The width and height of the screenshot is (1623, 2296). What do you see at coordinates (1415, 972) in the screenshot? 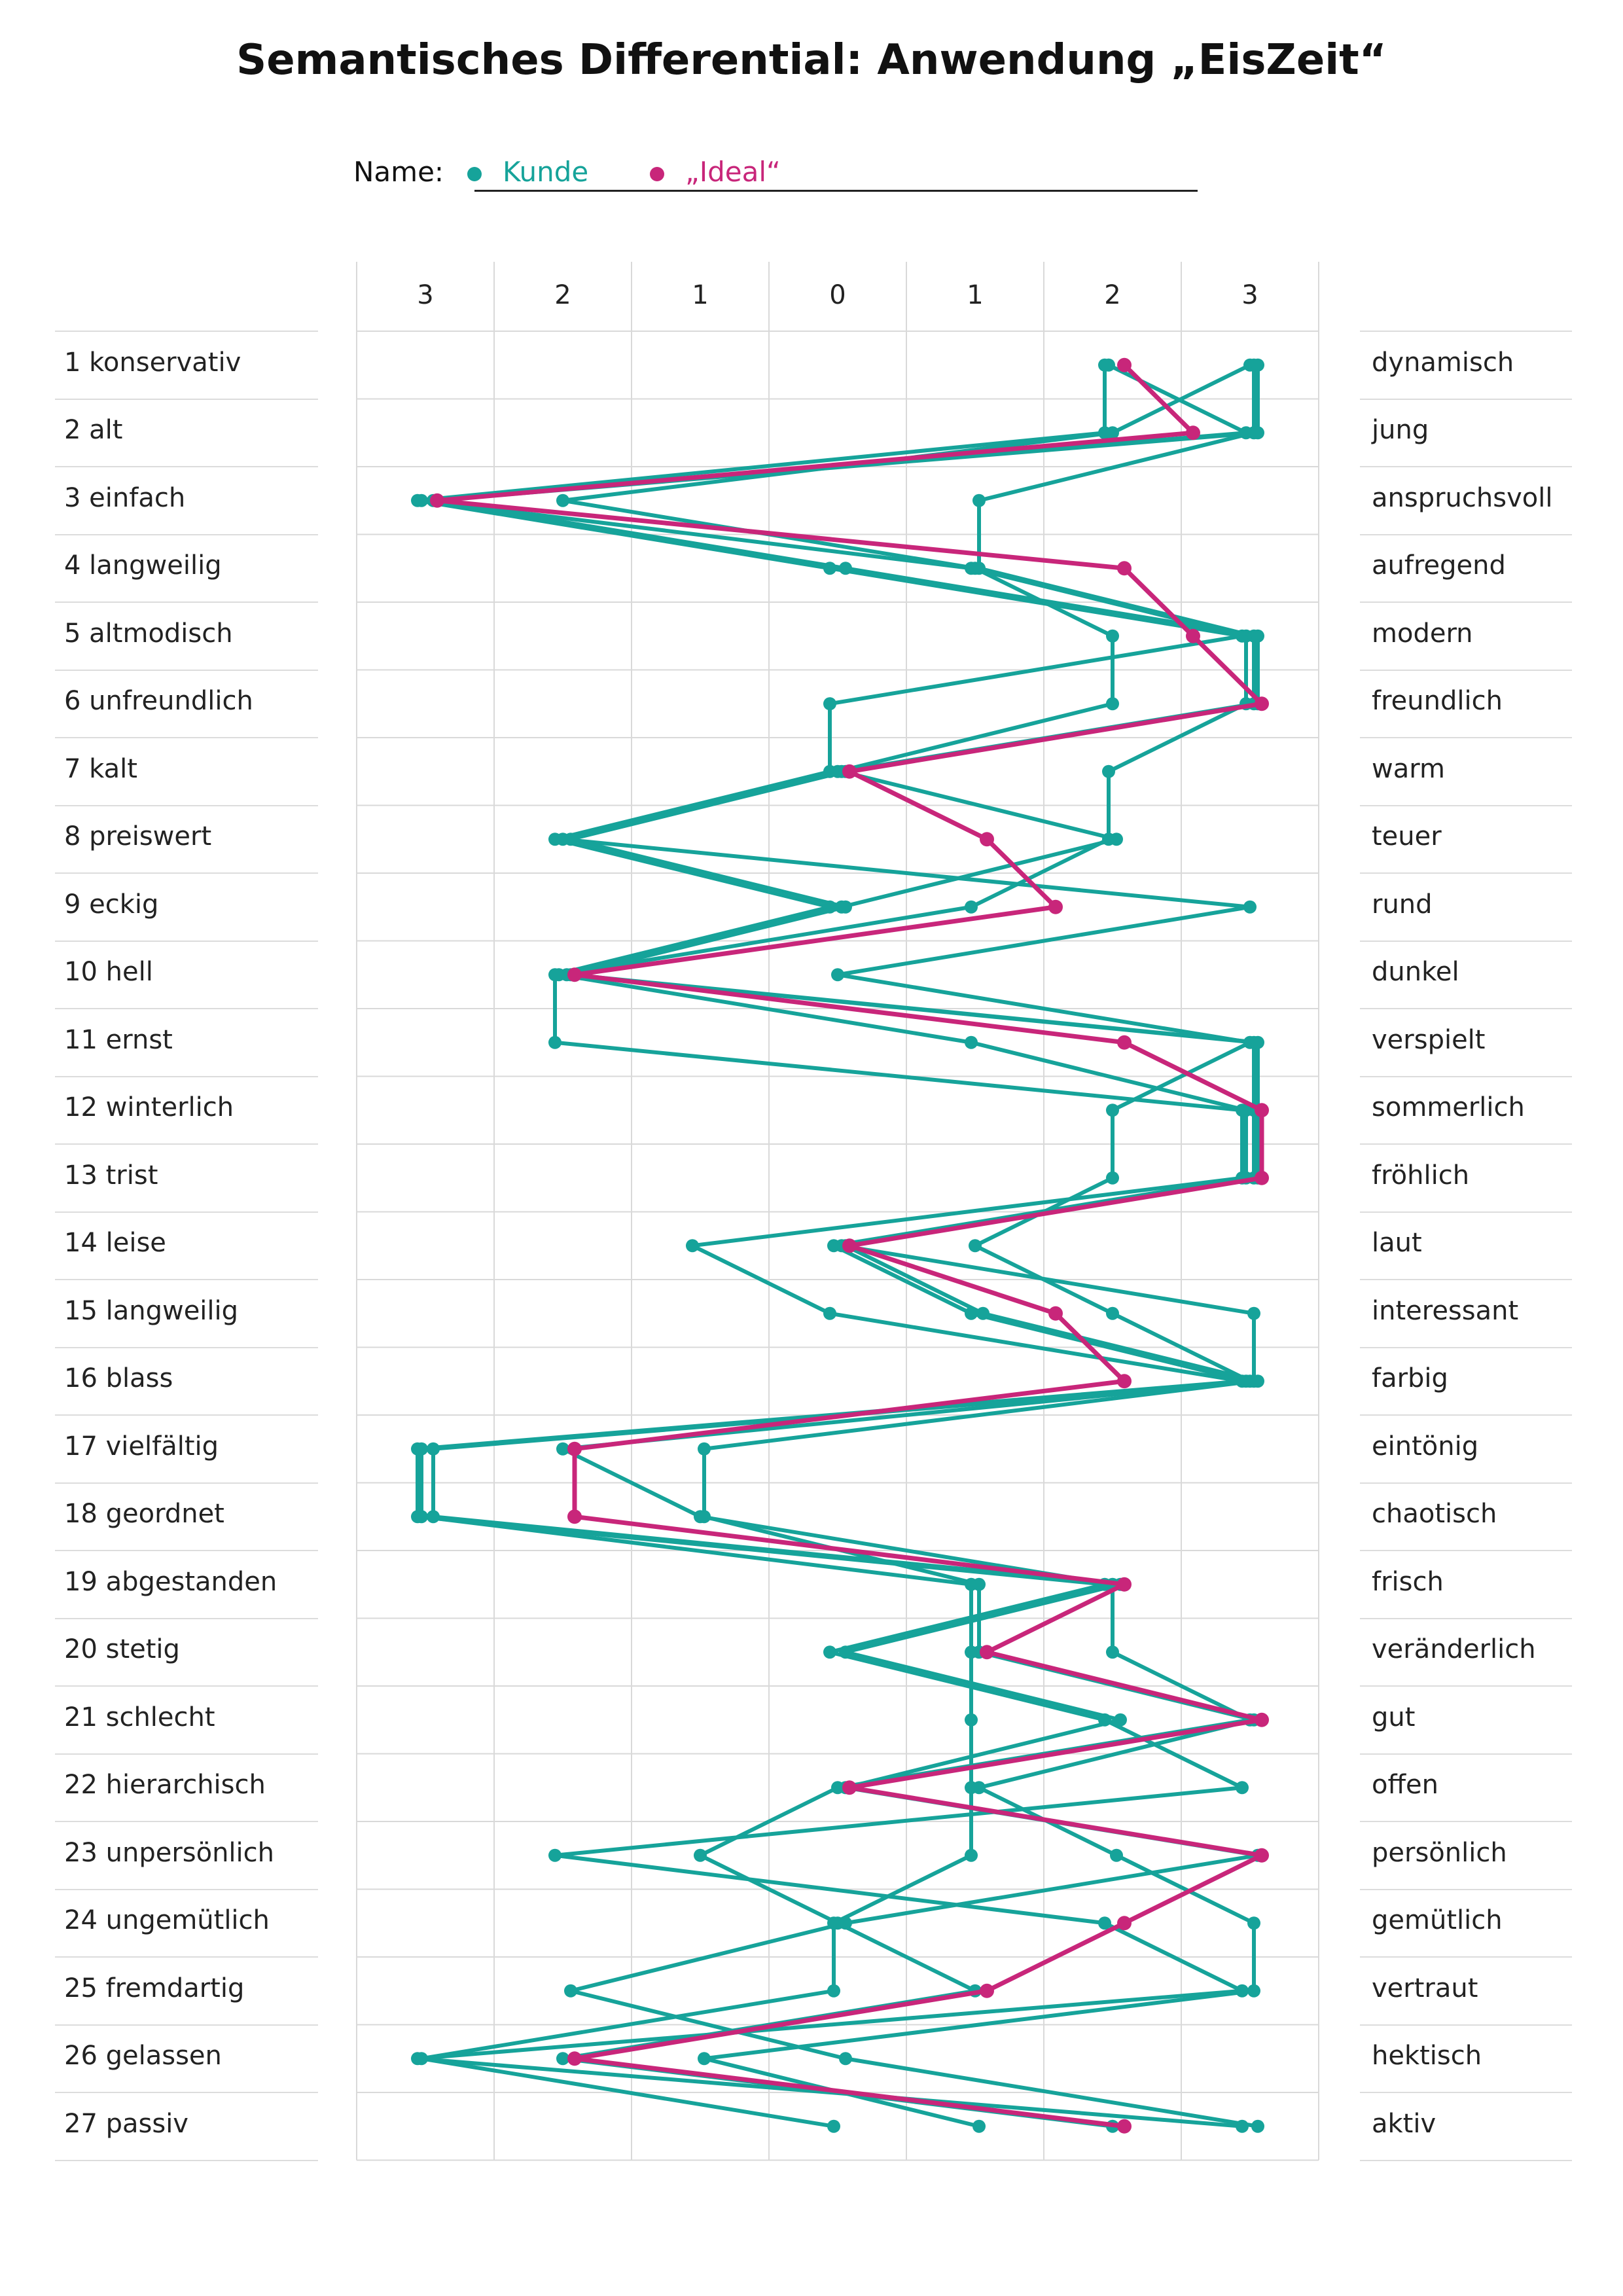
I see `row-label-right: dunkel` at bounding box center [1415, 972].